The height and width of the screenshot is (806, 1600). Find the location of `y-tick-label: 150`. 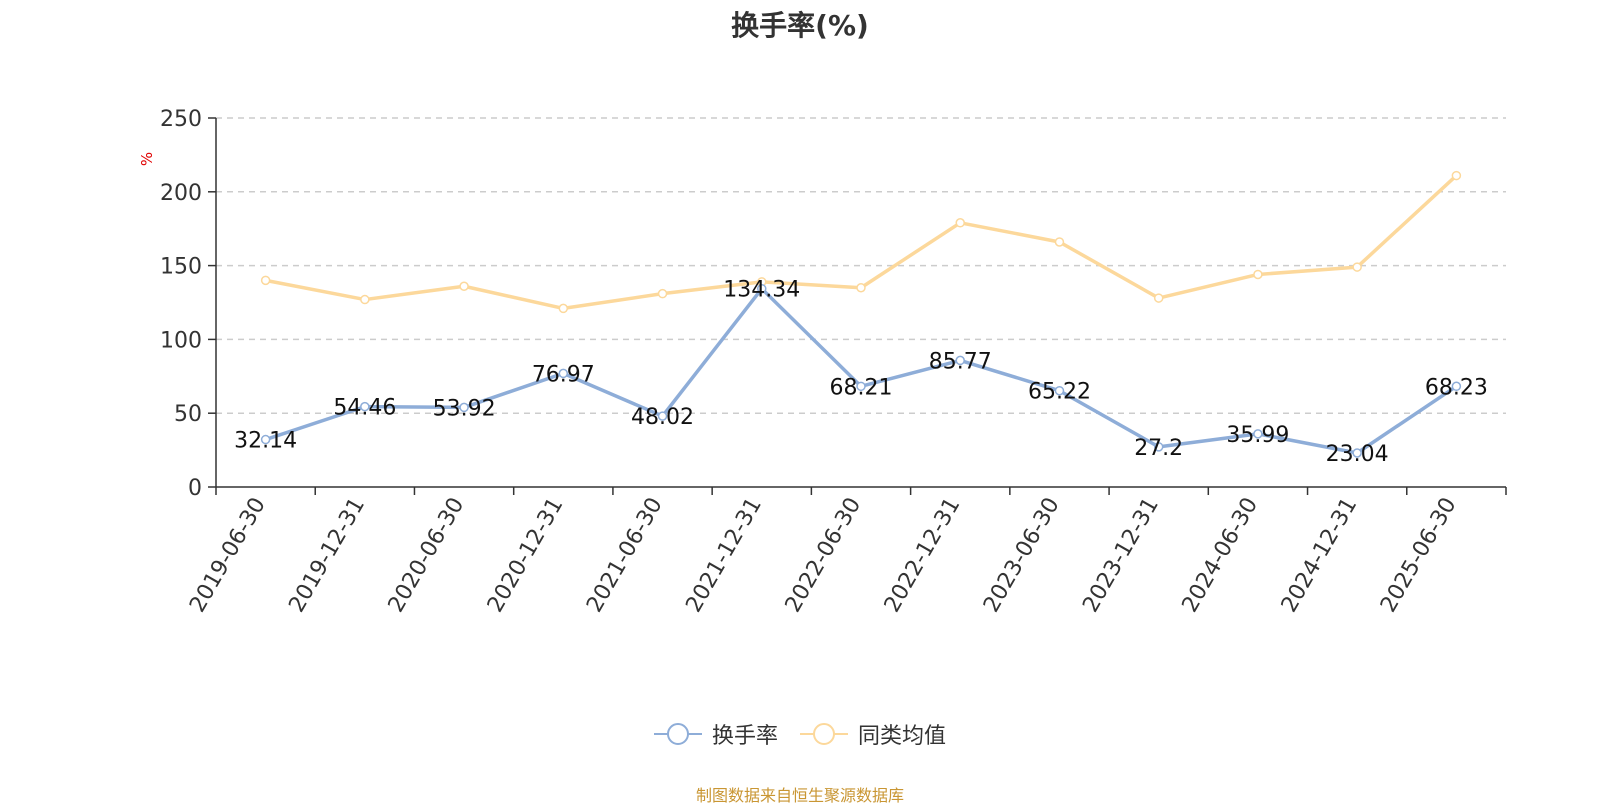

y-tick-label: 150 is located at coordinates (181, 267).